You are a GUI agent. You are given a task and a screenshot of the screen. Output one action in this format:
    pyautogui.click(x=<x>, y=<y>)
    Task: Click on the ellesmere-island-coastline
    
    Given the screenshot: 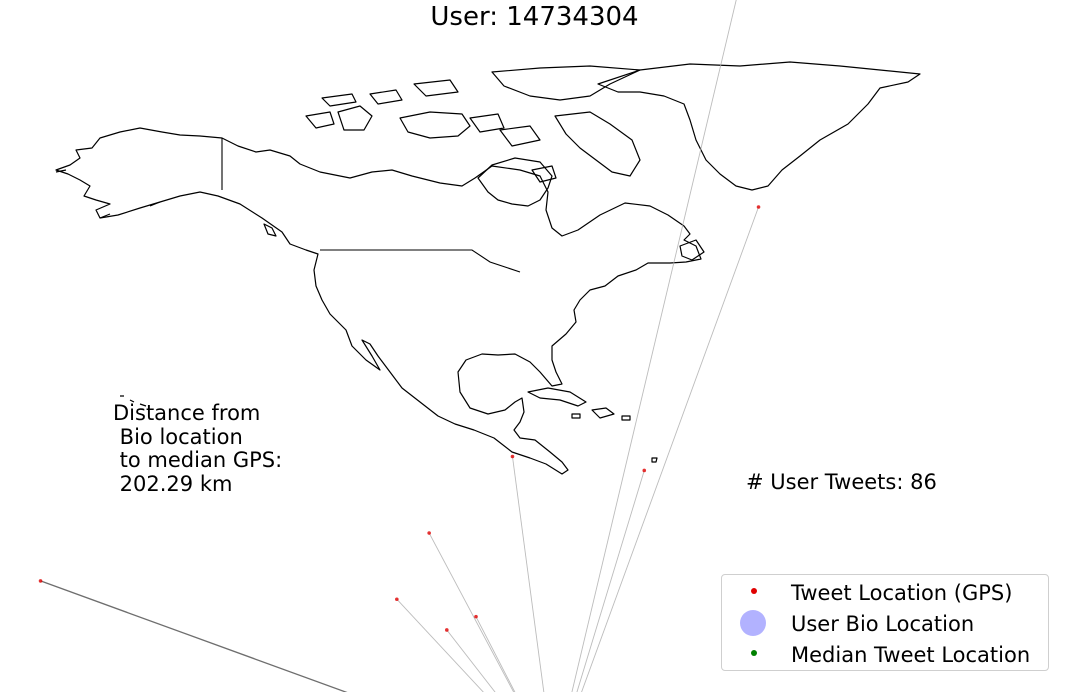 What is the action you would take?
    pyautogui.click(x=566, y=83)
    